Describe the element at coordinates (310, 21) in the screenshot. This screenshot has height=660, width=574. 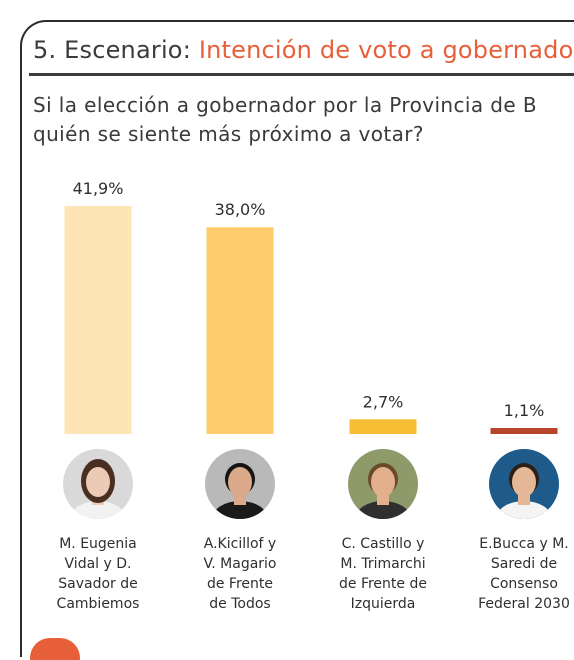
I see `card-frame-top-border` at that location.